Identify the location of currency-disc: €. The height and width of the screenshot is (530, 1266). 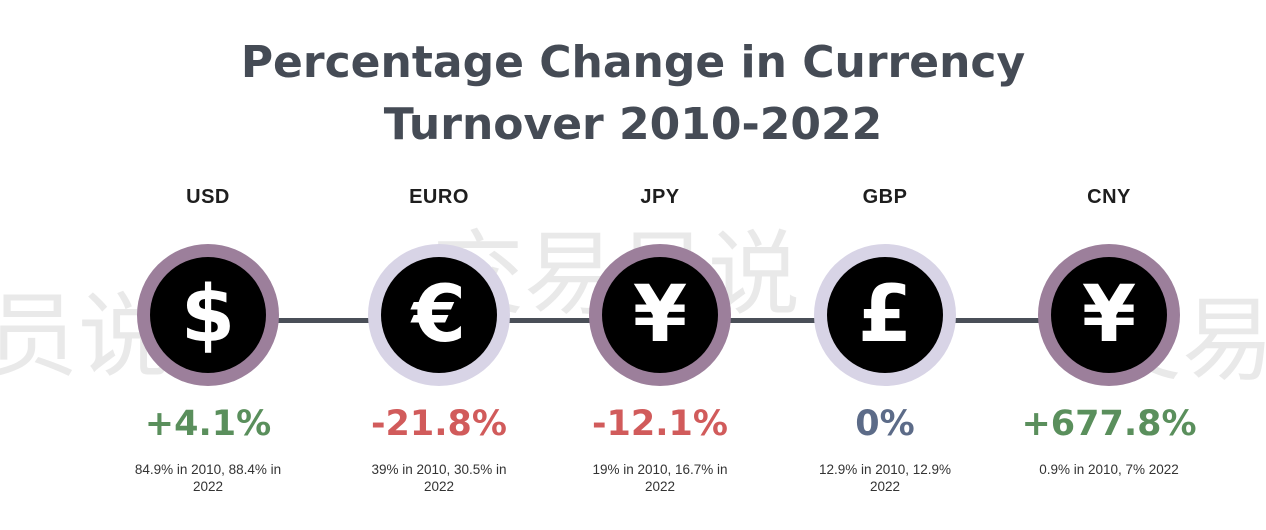
(439, 315).